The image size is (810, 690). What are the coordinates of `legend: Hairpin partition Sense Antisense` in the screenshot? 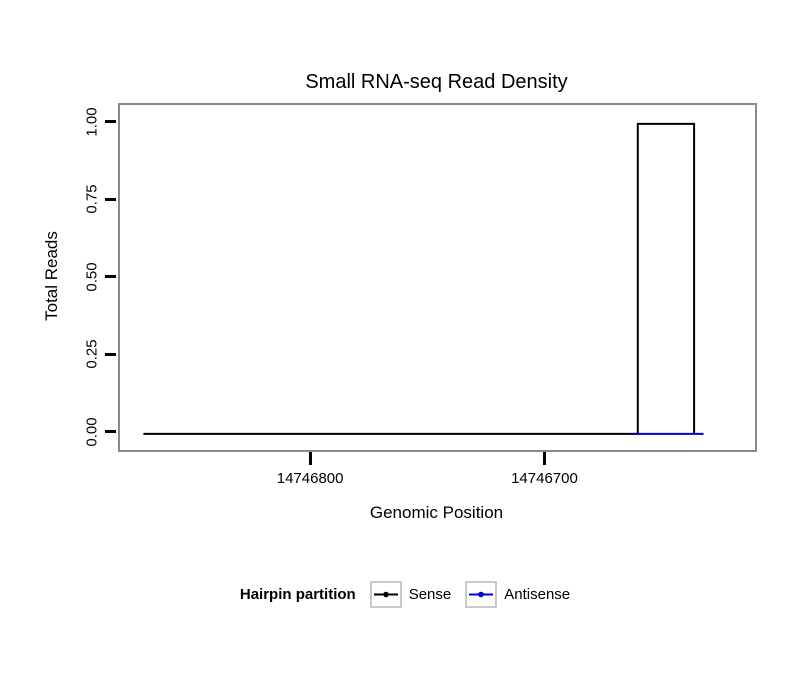 It's located at (405, 594).